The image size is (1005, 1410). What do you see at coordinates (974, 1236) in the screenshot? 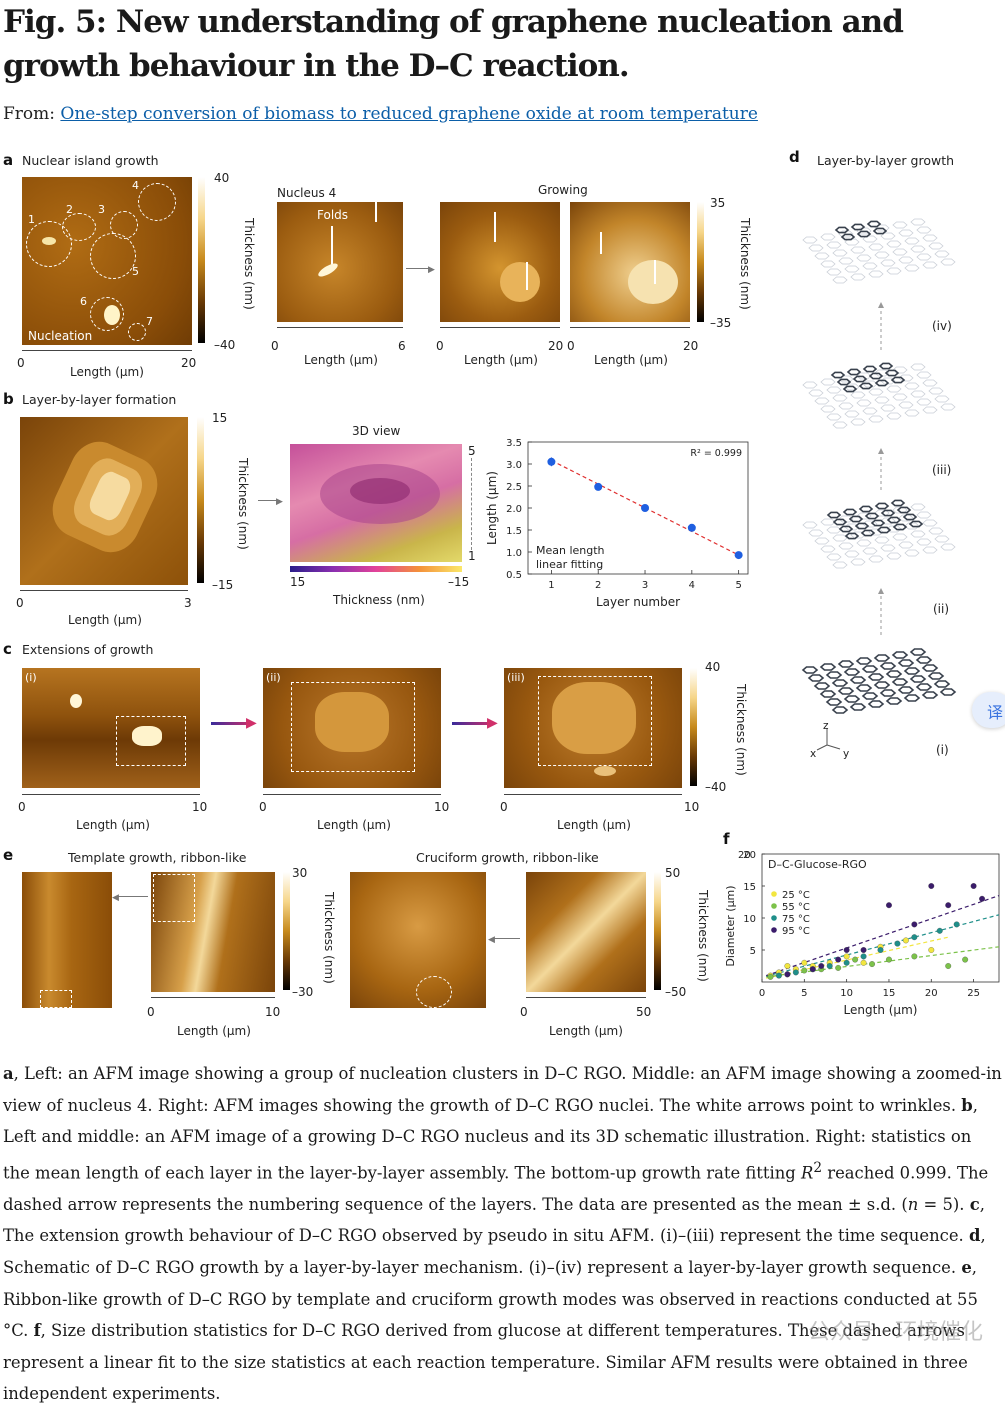
I see `caption-panel-letter: d` at bounding box center [974, 1236].